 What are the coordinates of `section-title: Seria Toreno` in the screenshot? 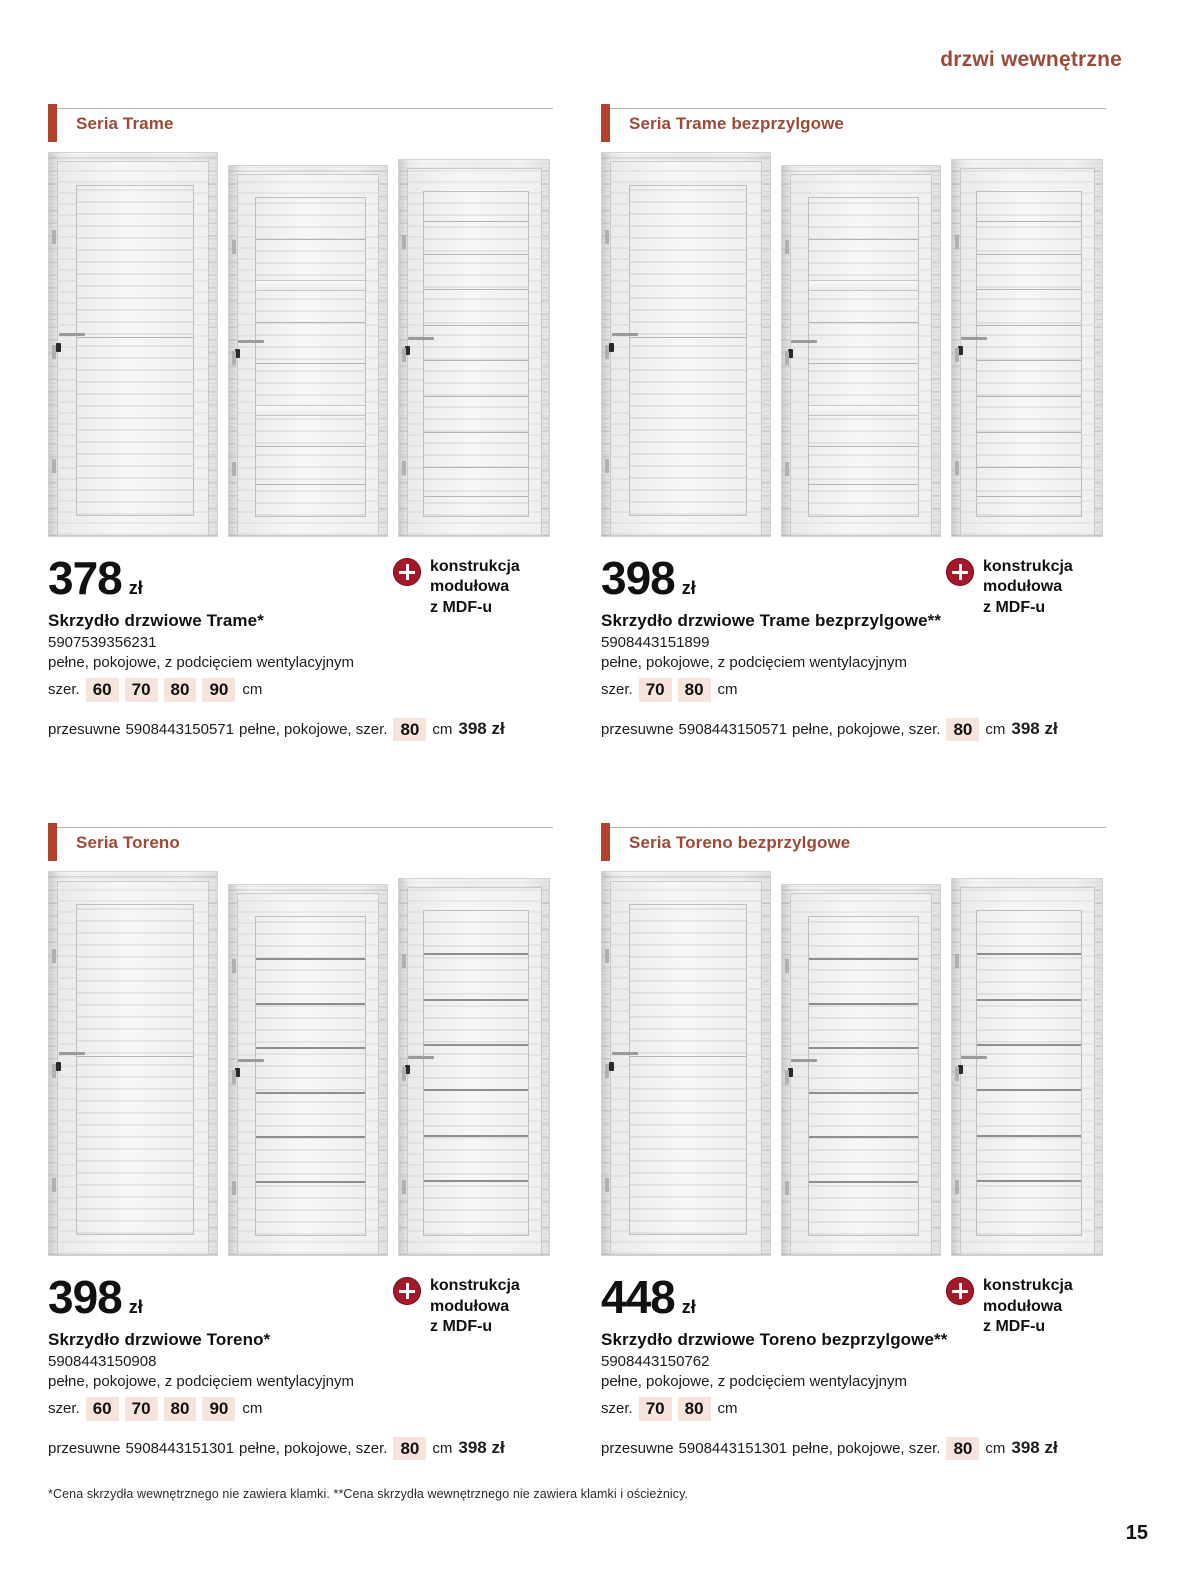 It's located at (128, 843).